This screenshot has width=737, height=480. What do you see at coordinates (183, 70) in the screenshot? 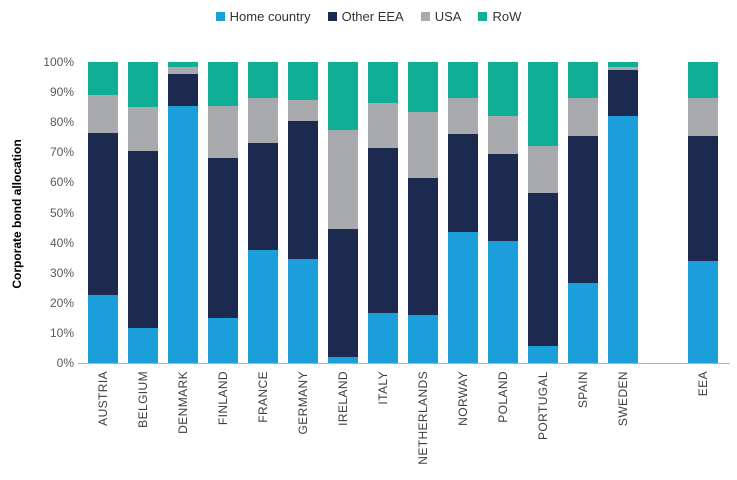
I see `segment-denmark-usa` at bounding box center [183, 70].